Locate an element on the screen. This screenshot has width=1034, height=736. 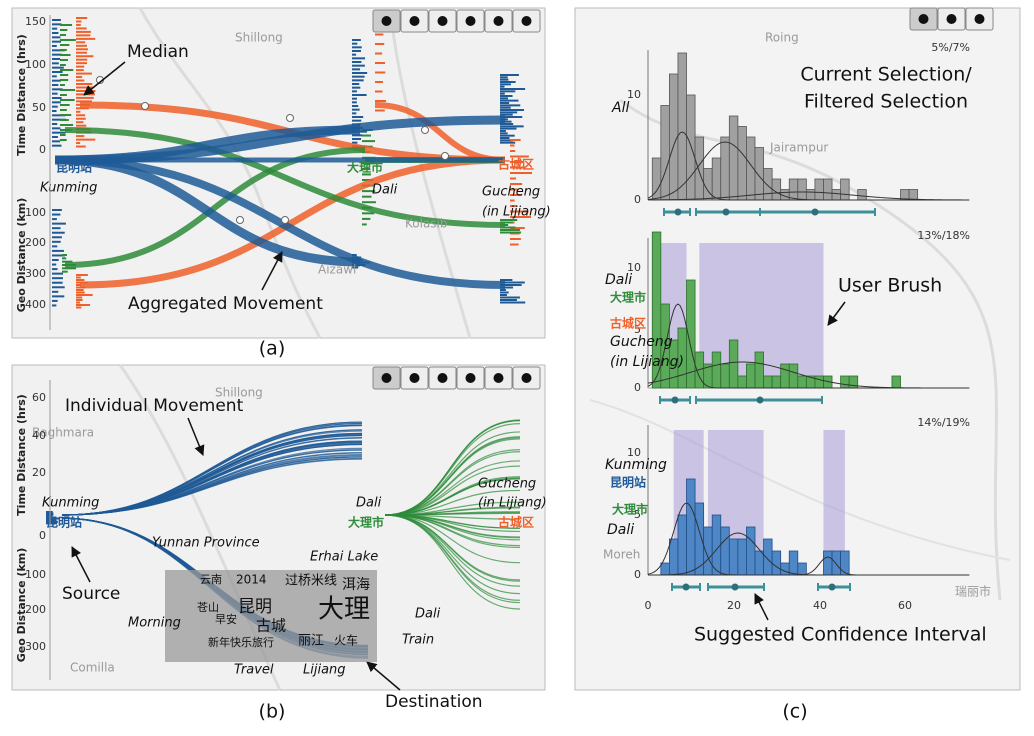
place-label: Gucheng is located at coordinates (507, 484).